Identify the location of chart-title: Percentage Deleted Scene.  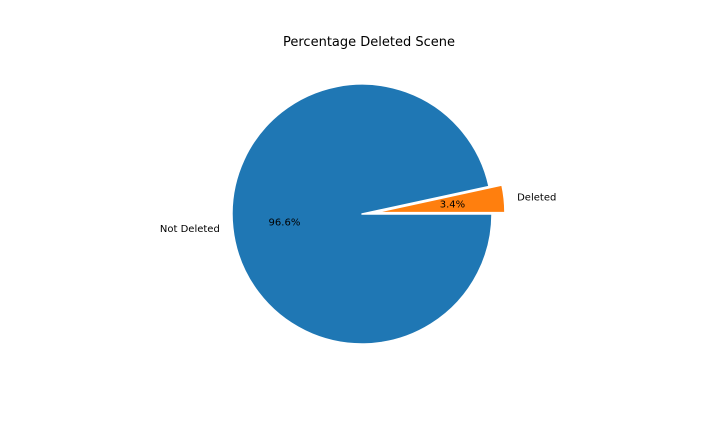
(369, 42).